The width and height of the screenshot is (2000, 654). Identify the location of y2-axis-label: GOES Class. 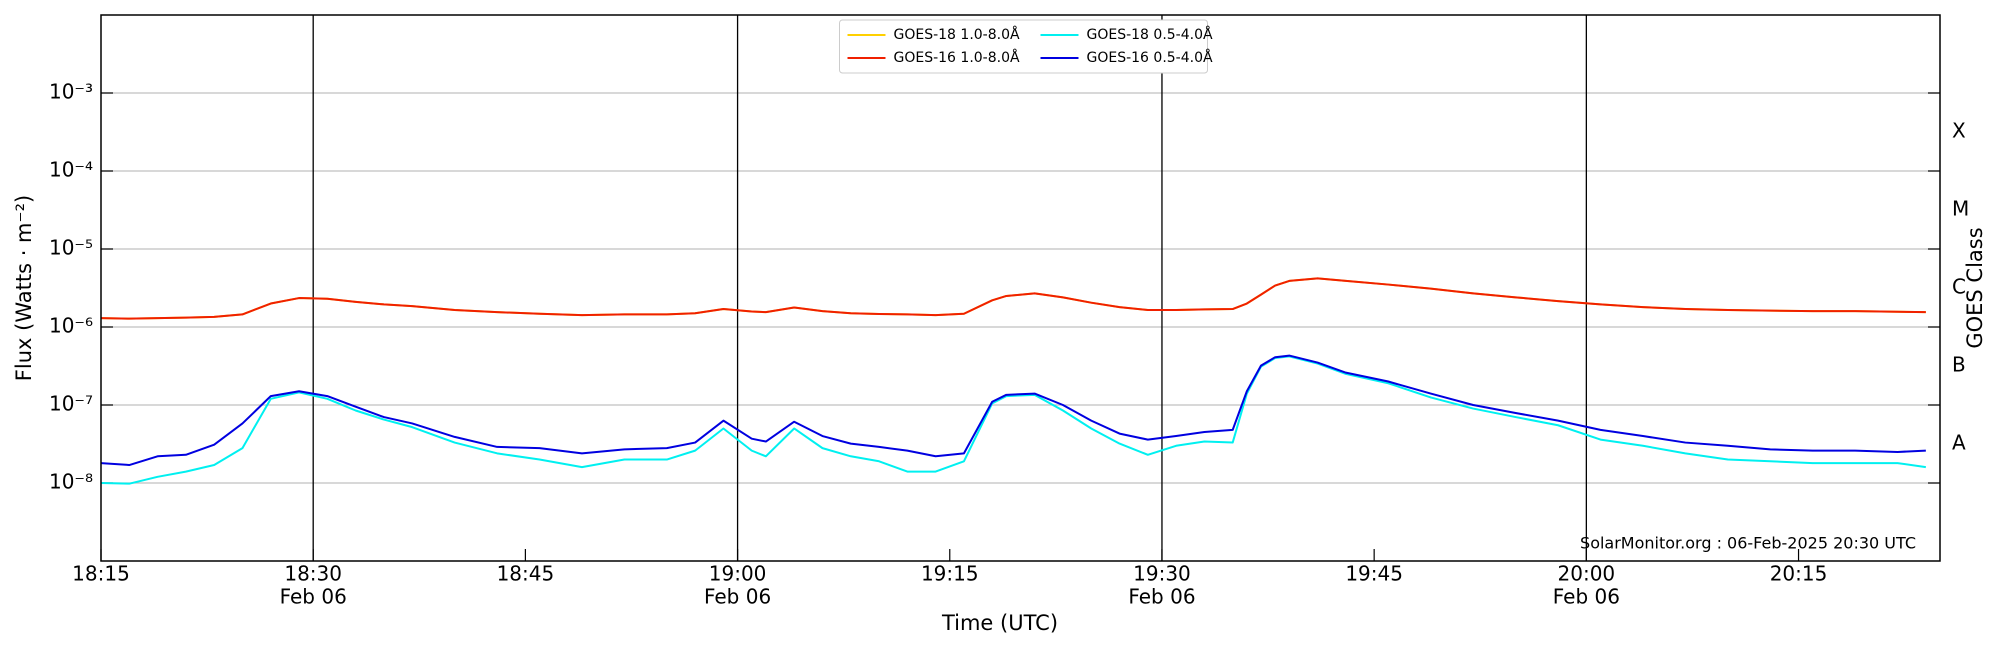
(1975, 287).